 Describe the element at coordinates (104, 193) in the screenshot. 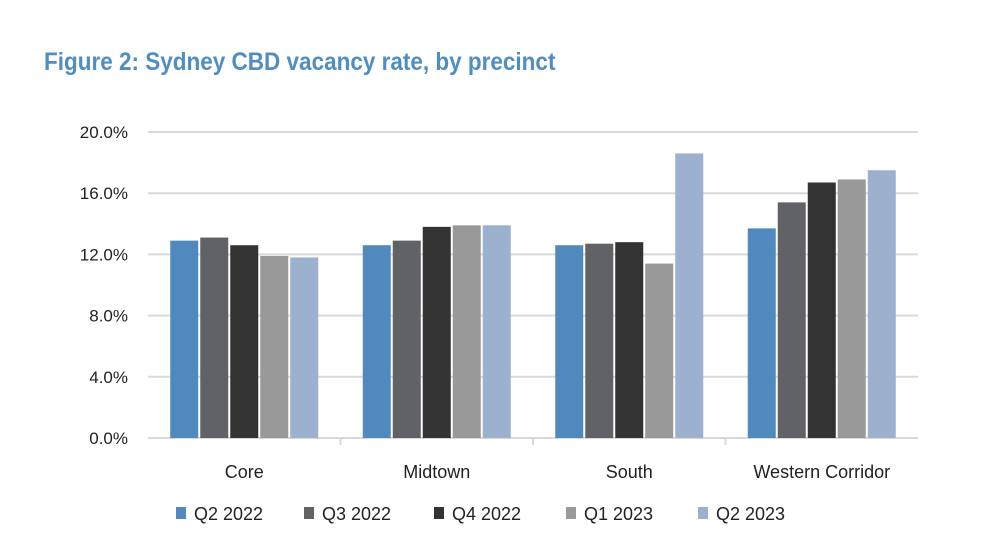

I see `y-tick-label: 16.0%` at that location.